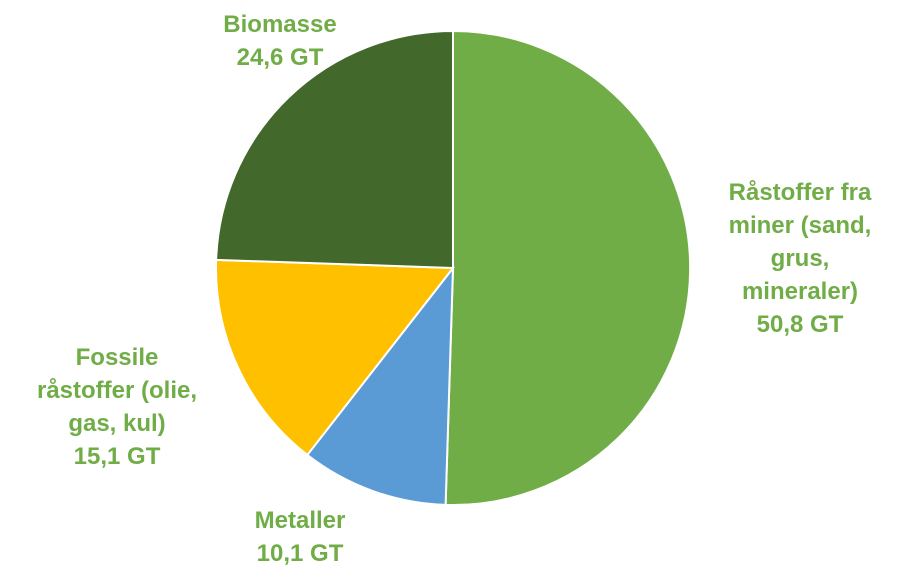 This screenshot has height=572, width=897. I want to click on label-biomass: Biomasse 24,6 GT, so click(280, 41).